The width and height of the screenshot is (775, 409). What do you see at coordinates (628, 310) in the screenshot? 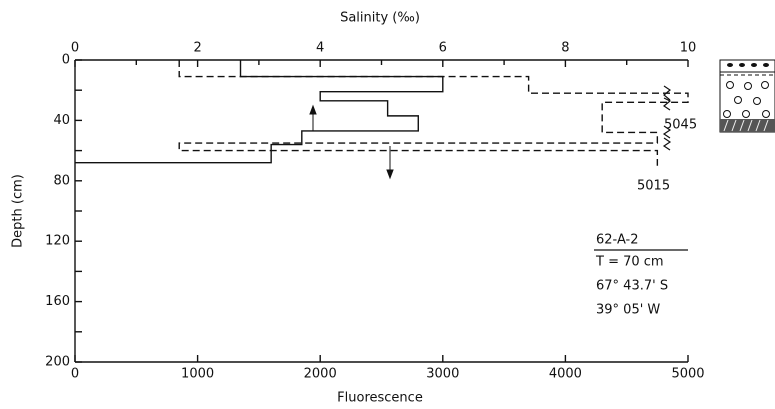
I see `station-line: 39° 05' W` at bounding box center [628, 310].